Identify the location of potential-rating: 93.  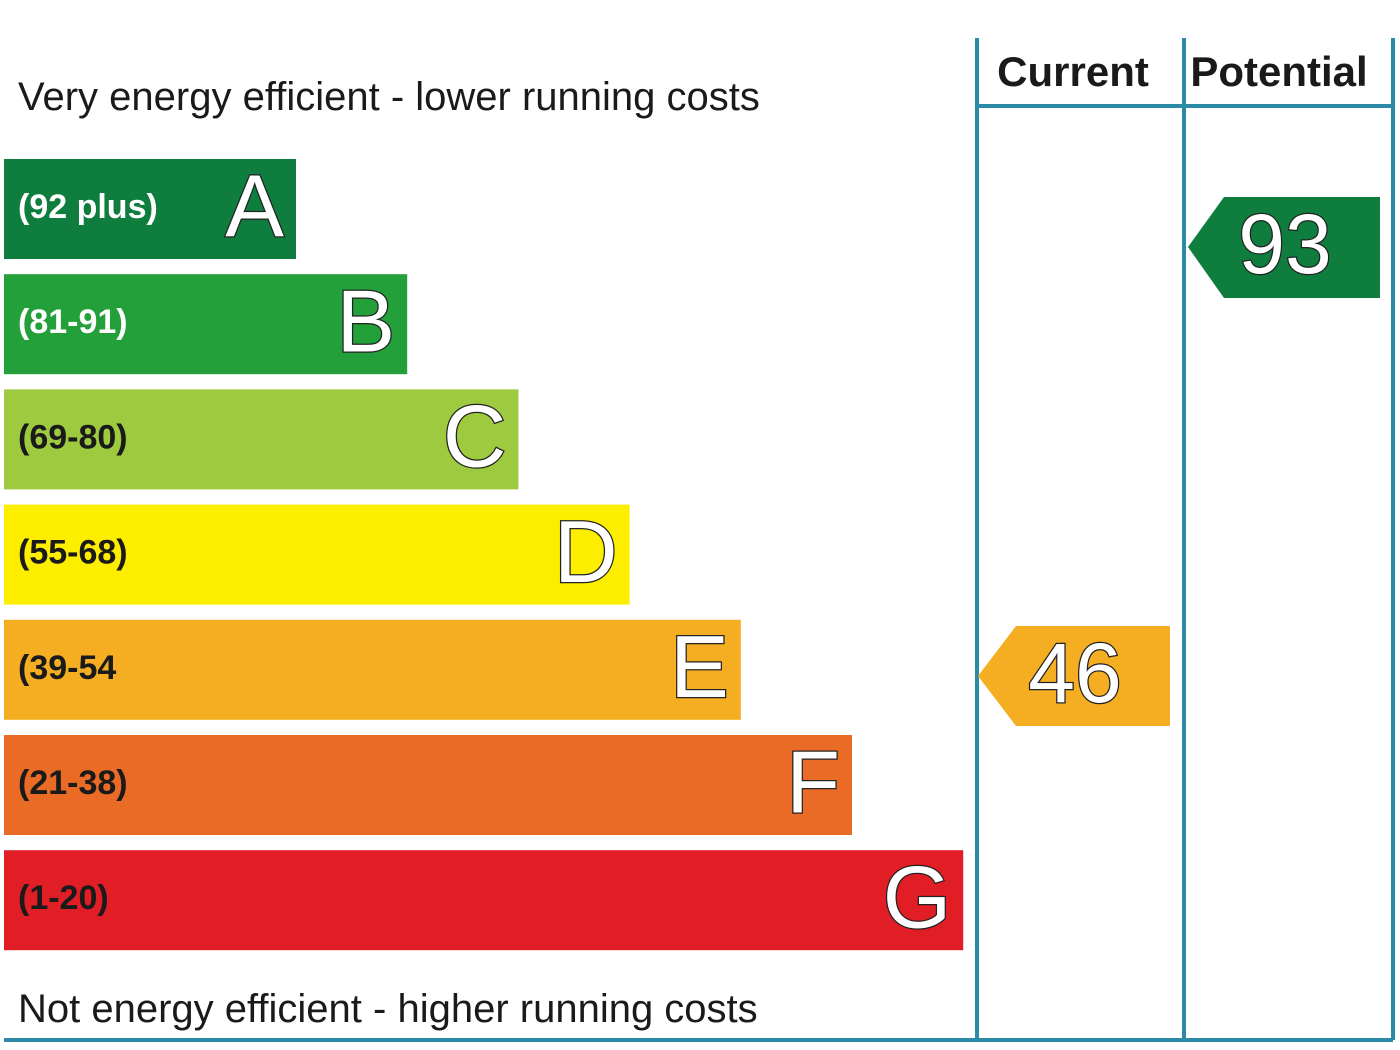
(1284, 247).